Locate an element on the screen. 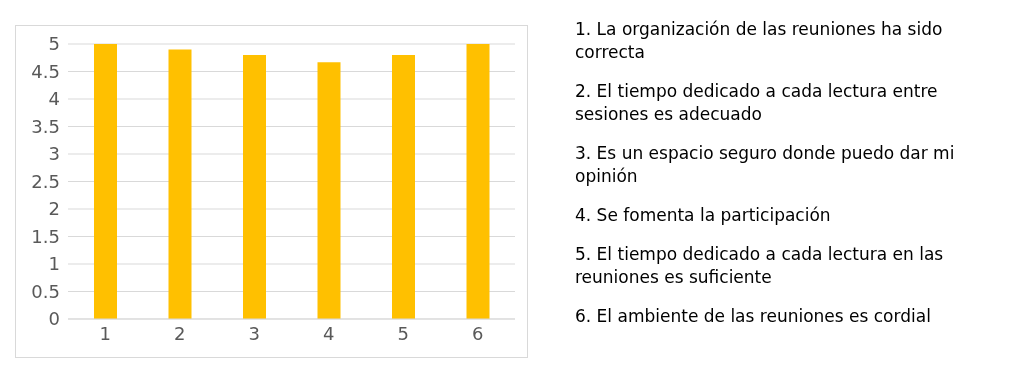  y-tick-label: 3 is located at coordinates (54, 154).